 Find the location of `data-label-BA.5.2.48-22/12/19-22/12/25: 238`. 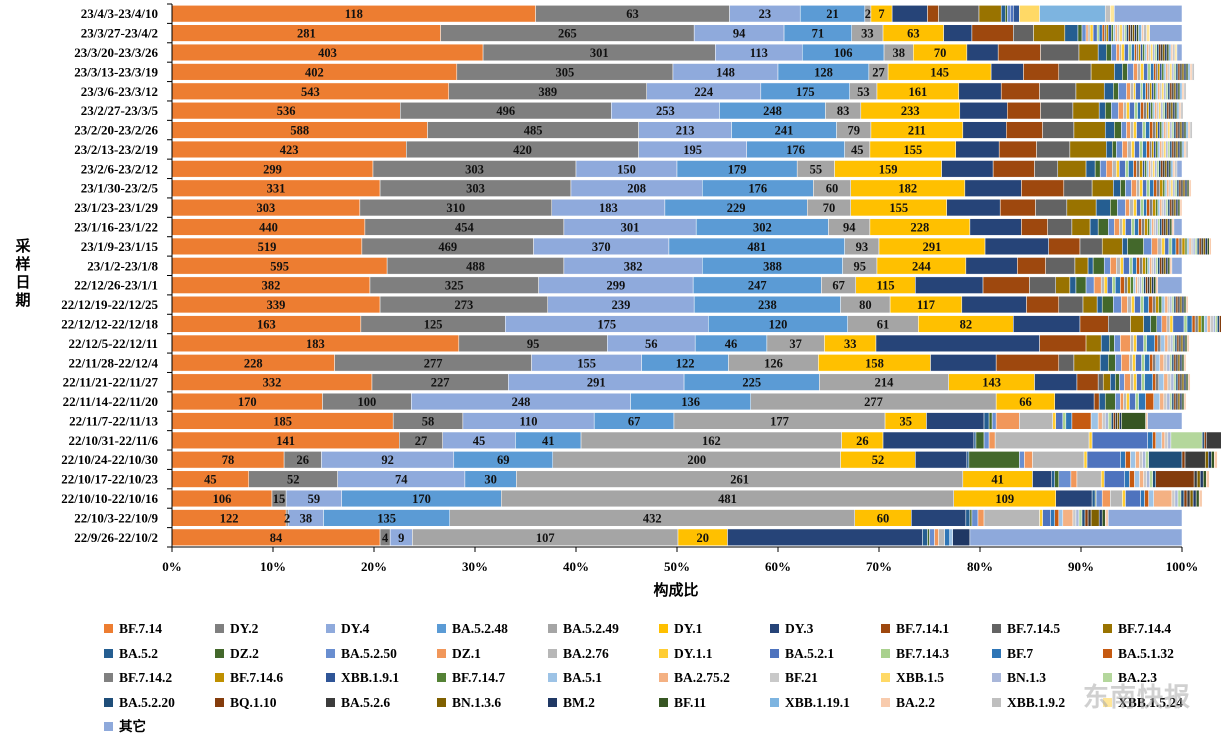

data-label-BA.5.2.48-22/12/19-22/12/25: 238 is located at coordinates (767, 305).